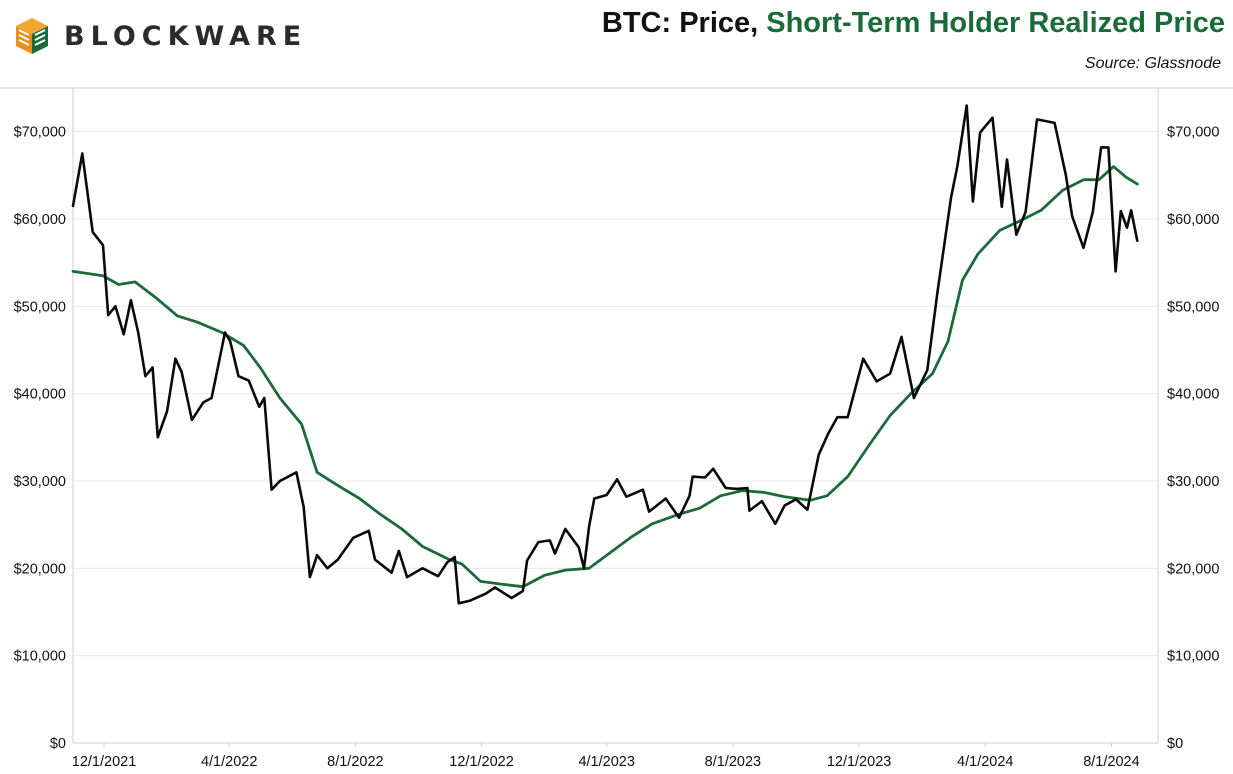 Image resolution: width=1233 pixels, height=774 pixels. I want to click on x-tick-label: 12/1/2021, so click(104, 762).